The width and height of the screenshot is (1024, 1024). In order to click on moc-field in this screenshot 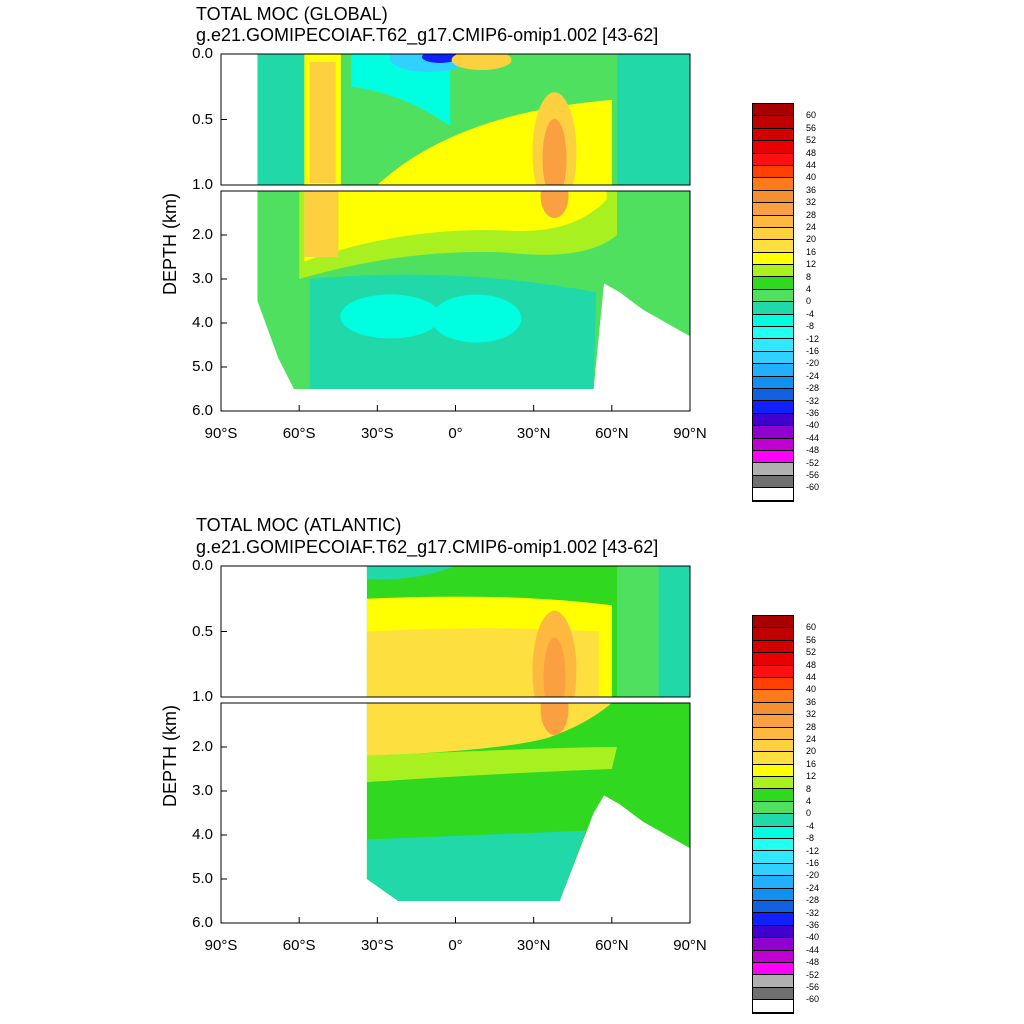, I will do `click(528, 733)`.